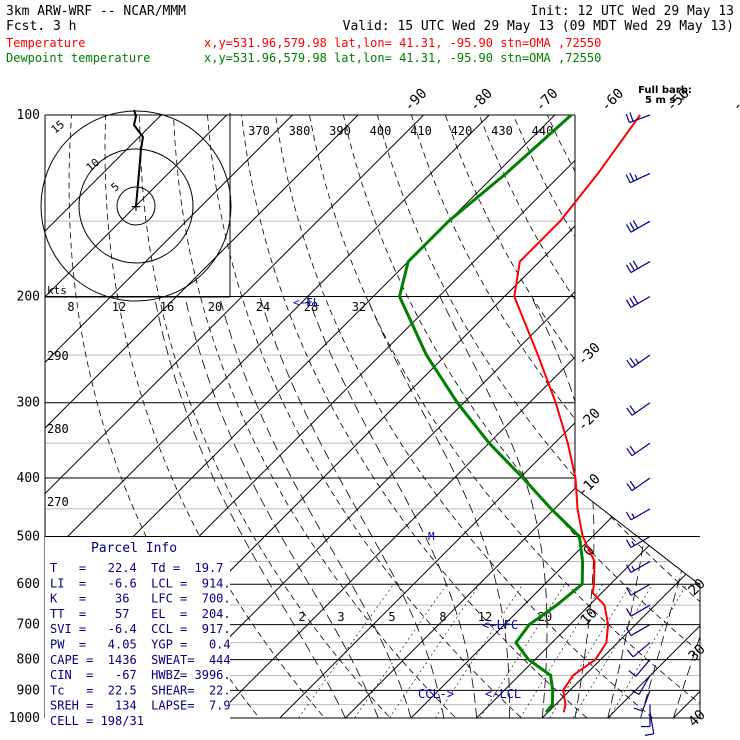 The image size is (740, 740). I want to click on theta-label-400: 400, so click(381, 131).